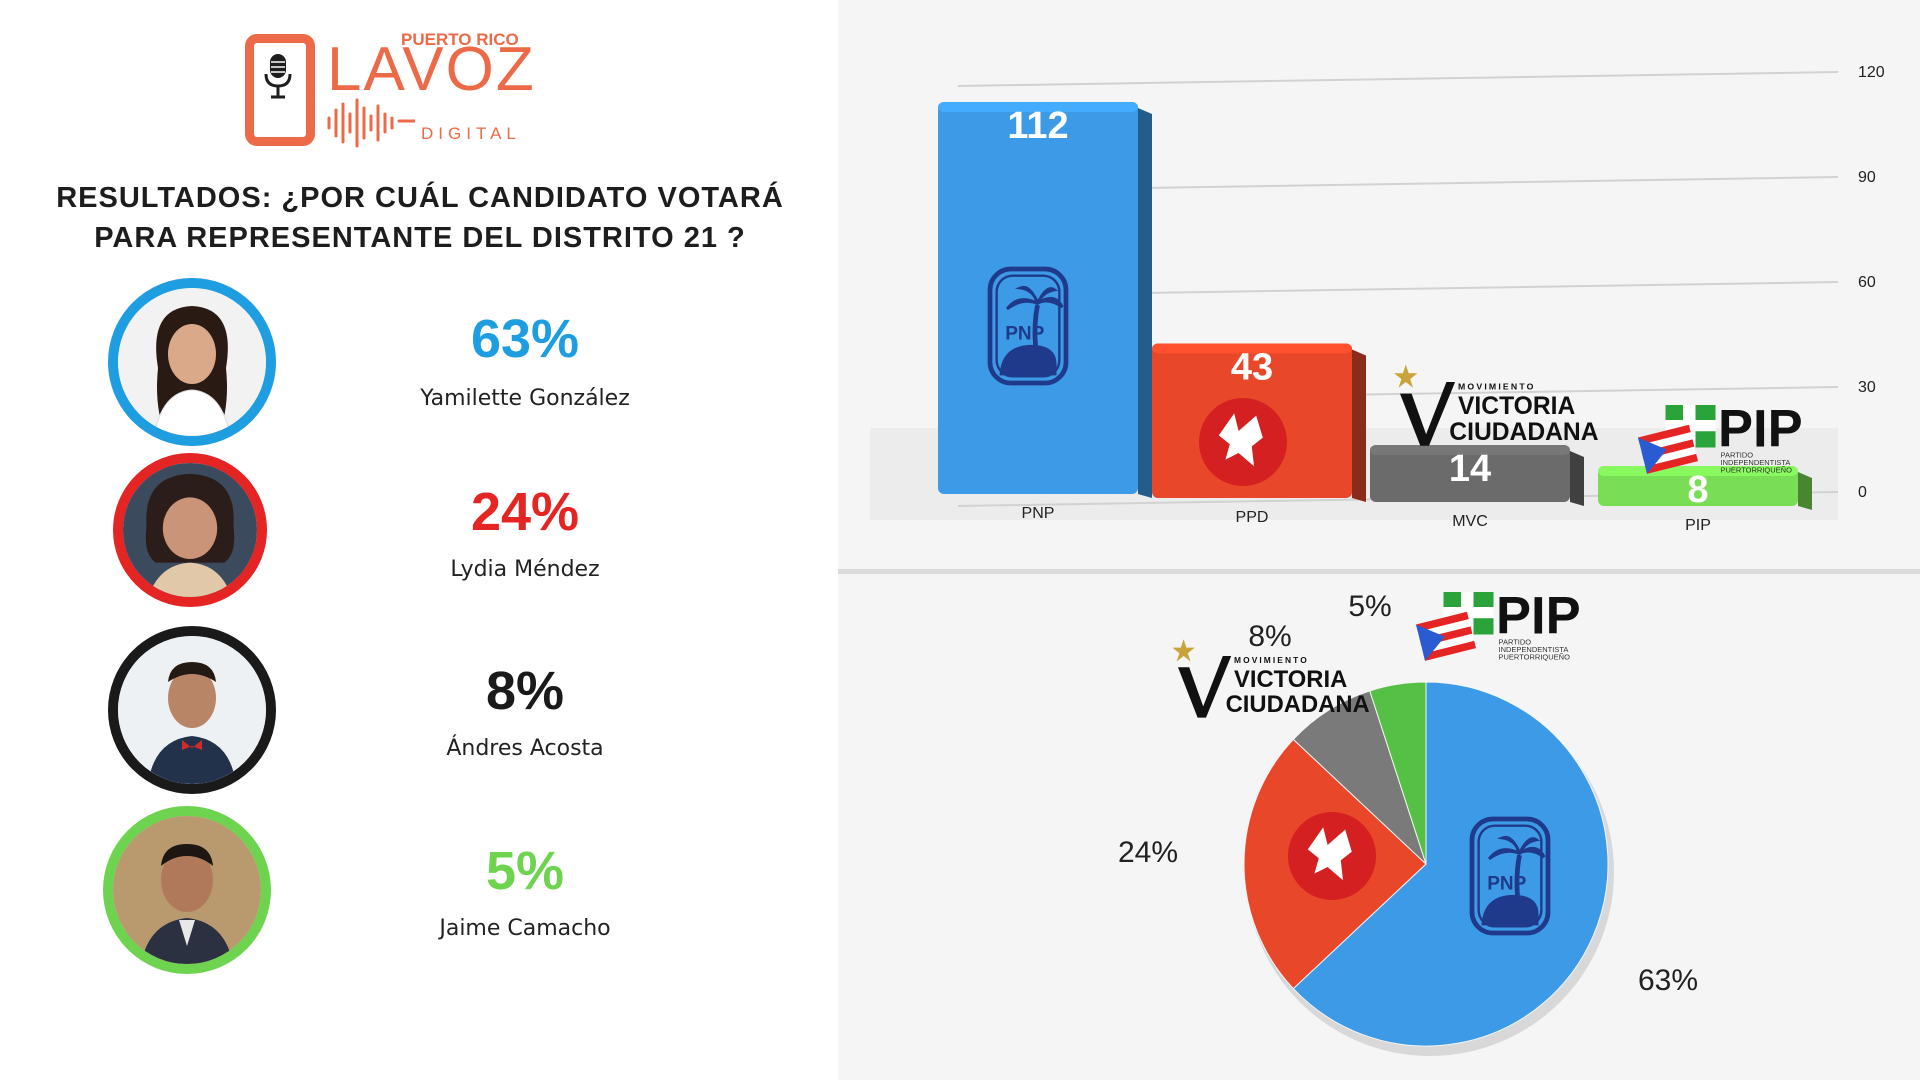 This screenshot has width=1920, height=1080. What do you see at coordinates (371, 123) in the screenshot?
I see `soundwave-icon` at bounding box center [371, 123].